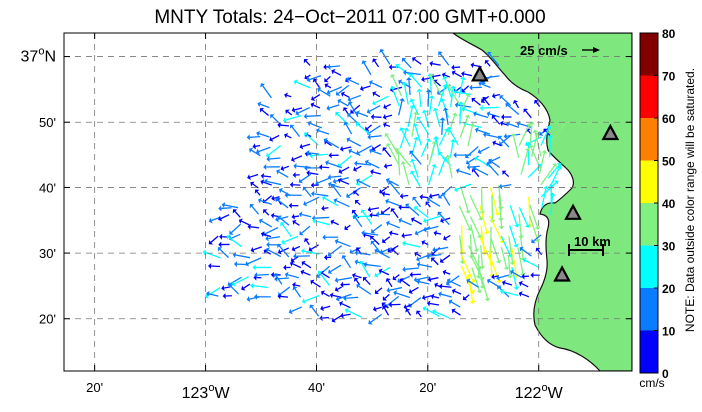 The height and width of the screenshot is (412, 702). What do you see at coordinates (38, 56) in the screenshot?
I see `y-tick-label: 37oN` at bounding box center [38, 56].